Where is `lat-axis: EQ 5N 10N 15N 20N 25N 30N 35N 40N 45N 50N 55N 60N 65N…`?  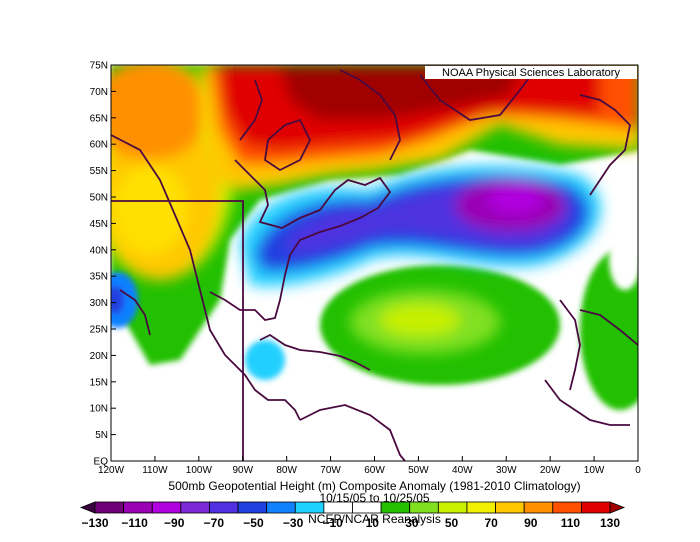
lat-axis: EQ 5N 10N 15N 20N 25N 30N 35N 40N 45N 50N 55N 60N 65N… is located at coordinates (103, 264).